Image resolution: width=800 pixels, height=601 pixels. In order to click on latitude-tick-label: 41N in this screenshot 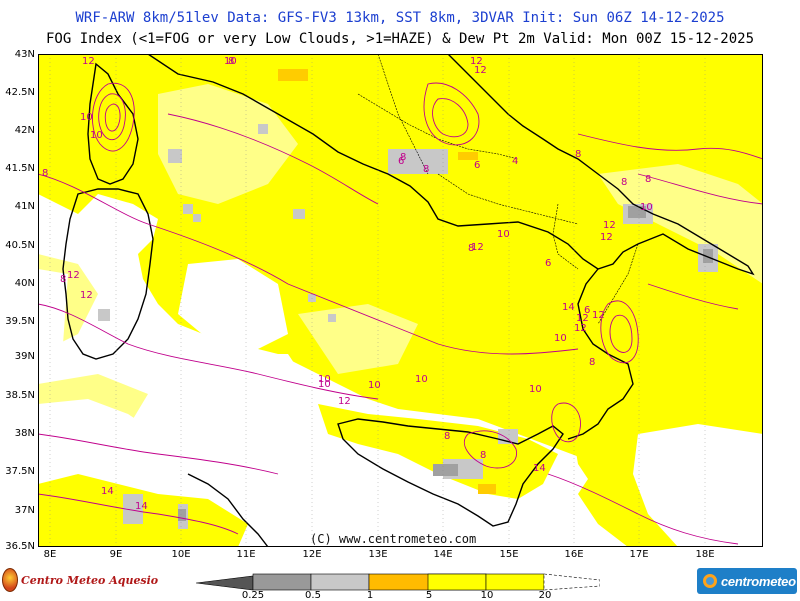, I will do `click(24, 206)`.